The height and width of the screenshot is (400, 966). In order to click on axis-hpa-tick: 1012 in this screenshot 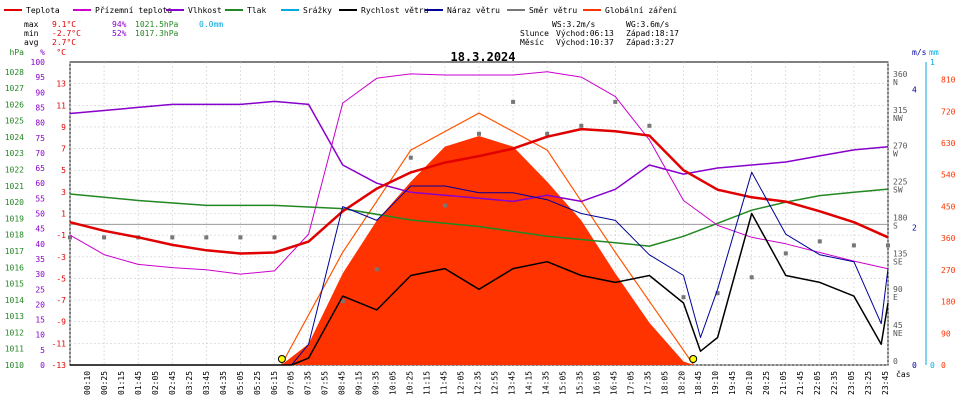, I will do `click(14, 332)`.